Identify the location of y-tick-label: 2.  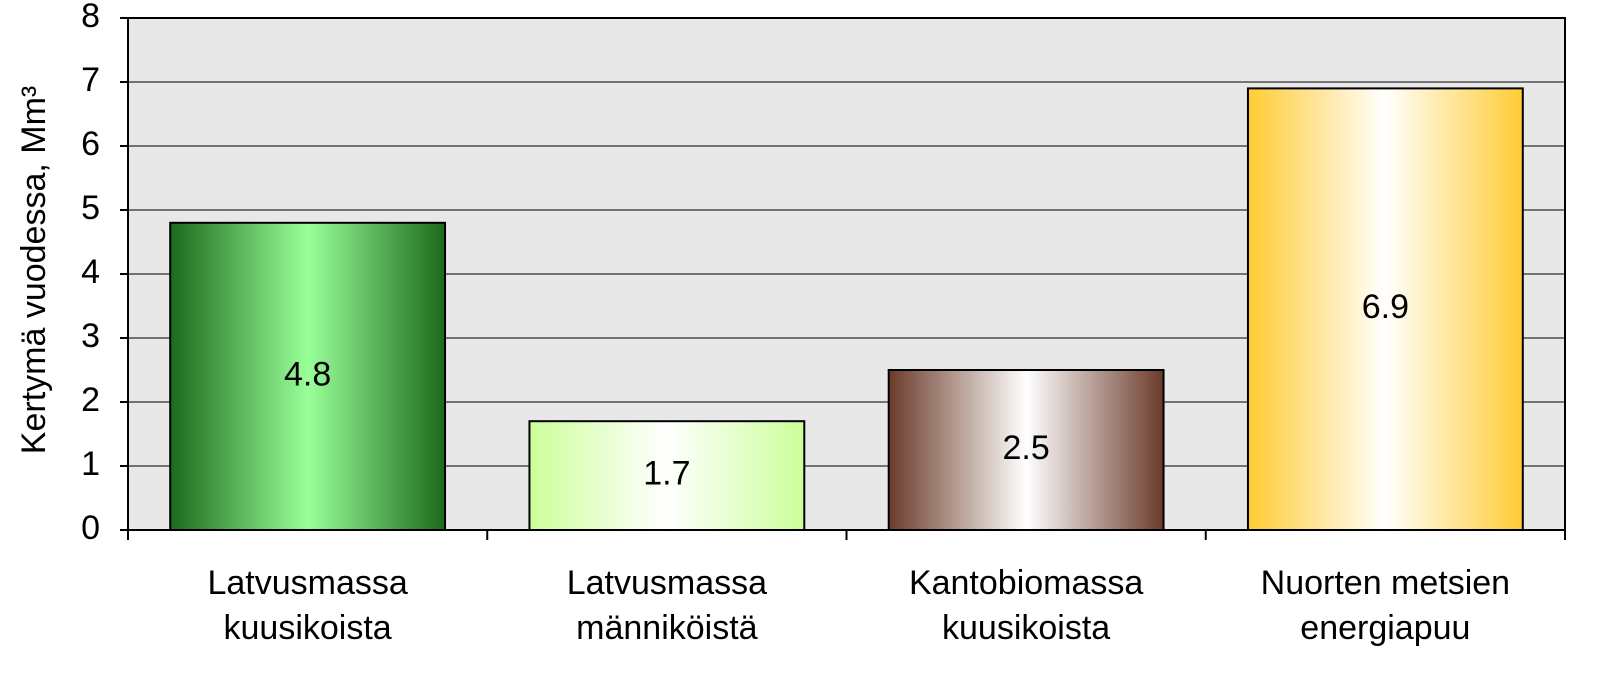
(90, 400).